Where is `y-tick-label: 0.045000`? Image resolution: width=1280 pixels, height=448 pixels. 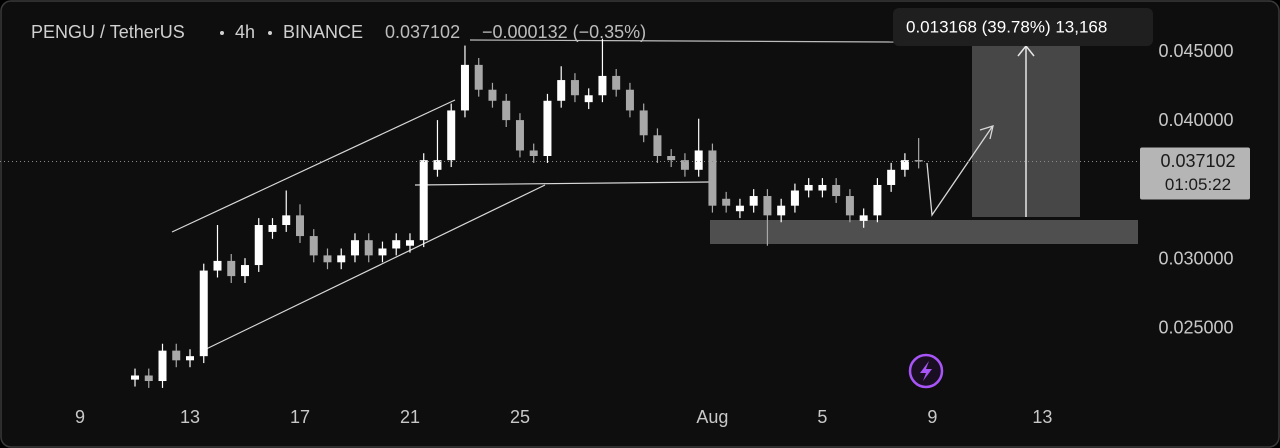 y-tick-label: 0.045000 is located at coordinates (1195, 51).